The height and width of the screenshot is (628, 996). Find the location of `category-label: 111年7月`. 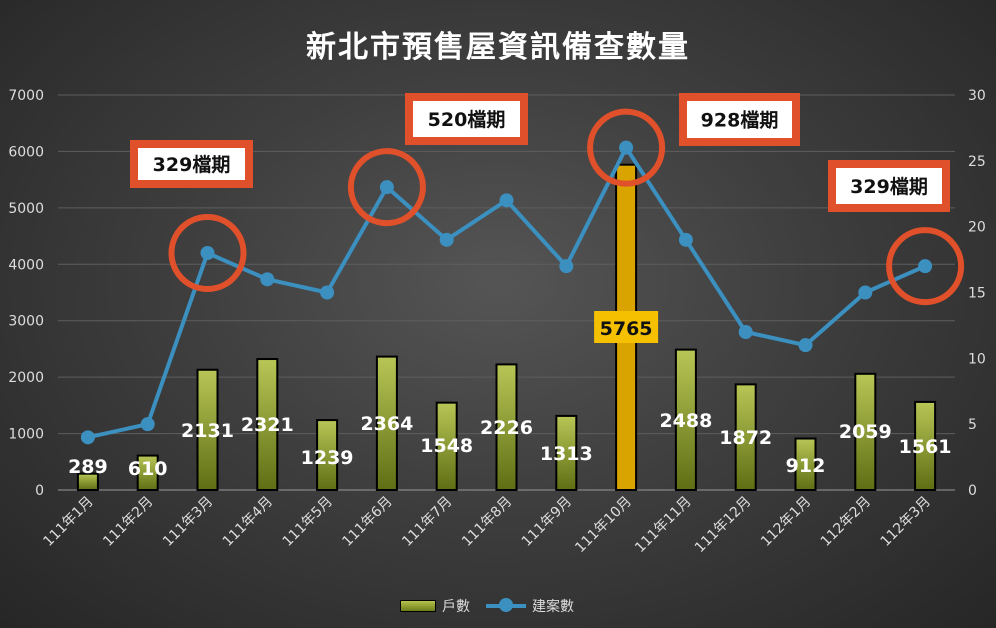

category-label: 111年7月 is located at coordinates (427, 522).